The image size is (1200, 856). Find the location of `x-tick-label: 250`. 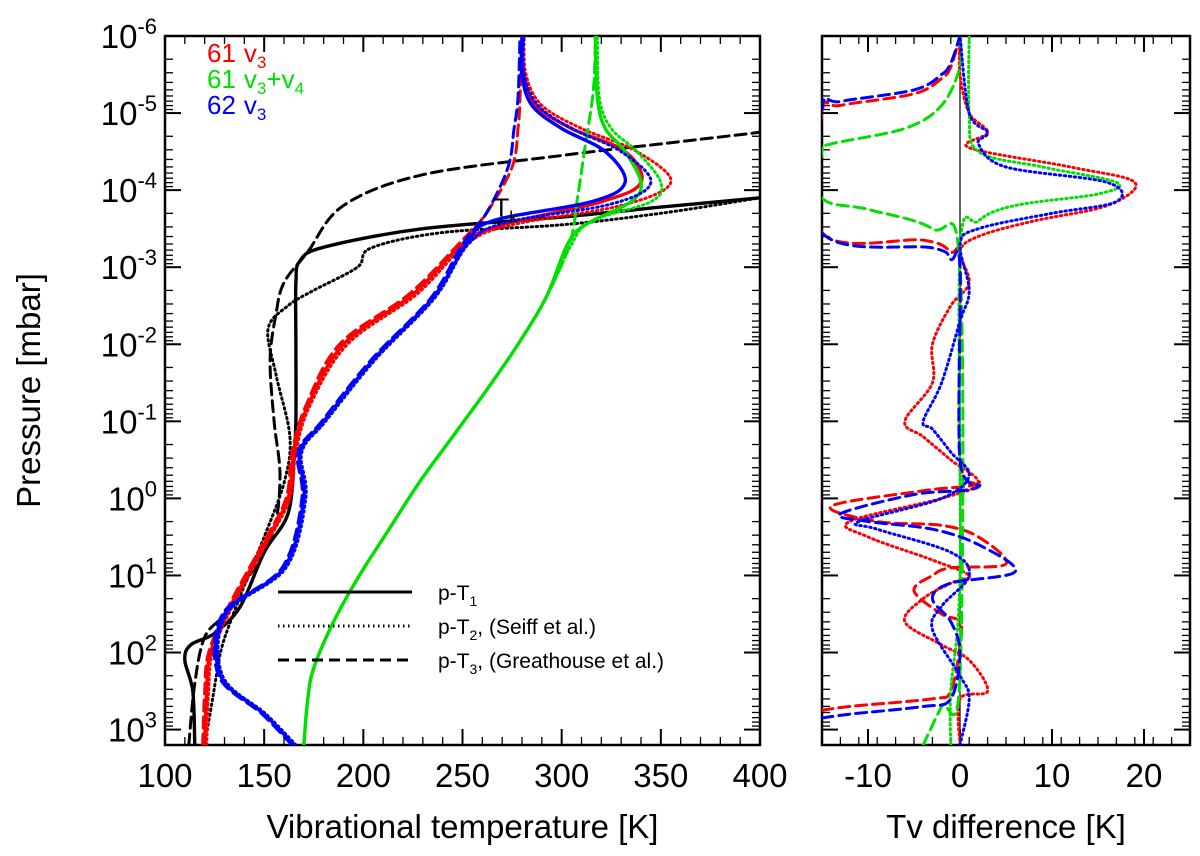

x-tick-label: 250 is located at coordinates (462, 775).